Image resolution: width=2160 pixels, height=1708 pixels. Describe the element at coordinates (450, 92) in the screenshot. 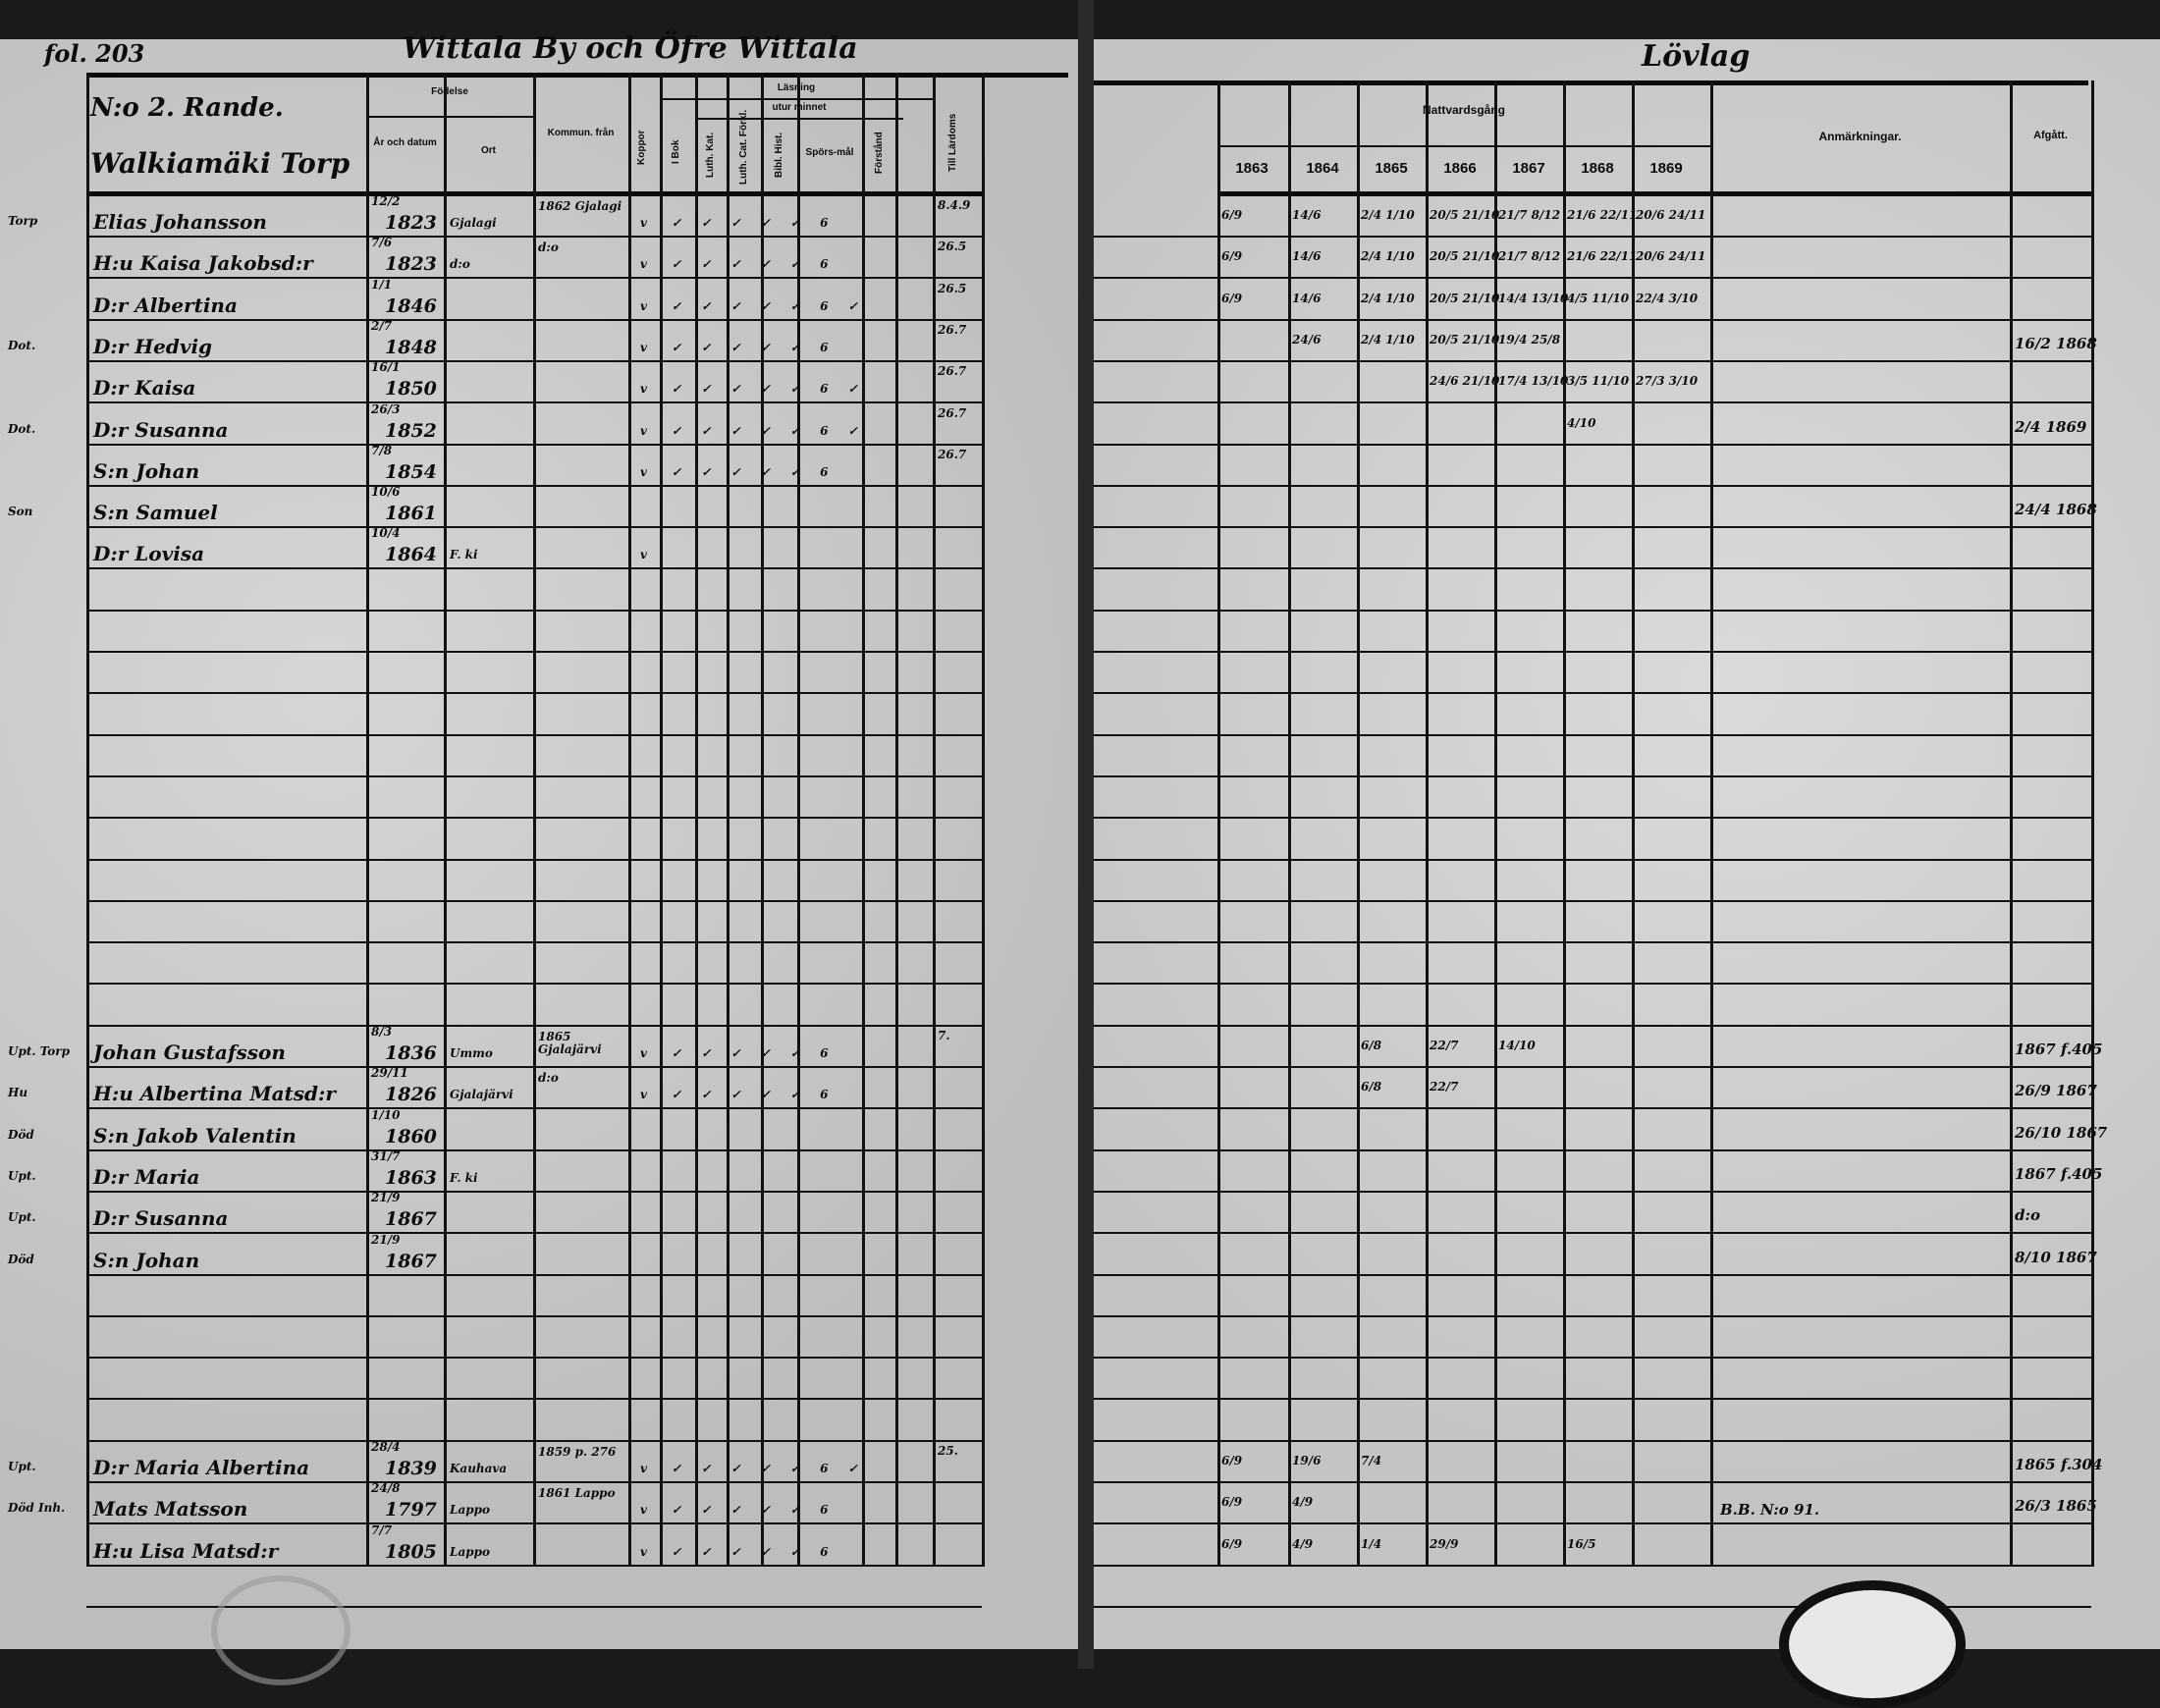

I see `header-birth: Födelse` at that location.